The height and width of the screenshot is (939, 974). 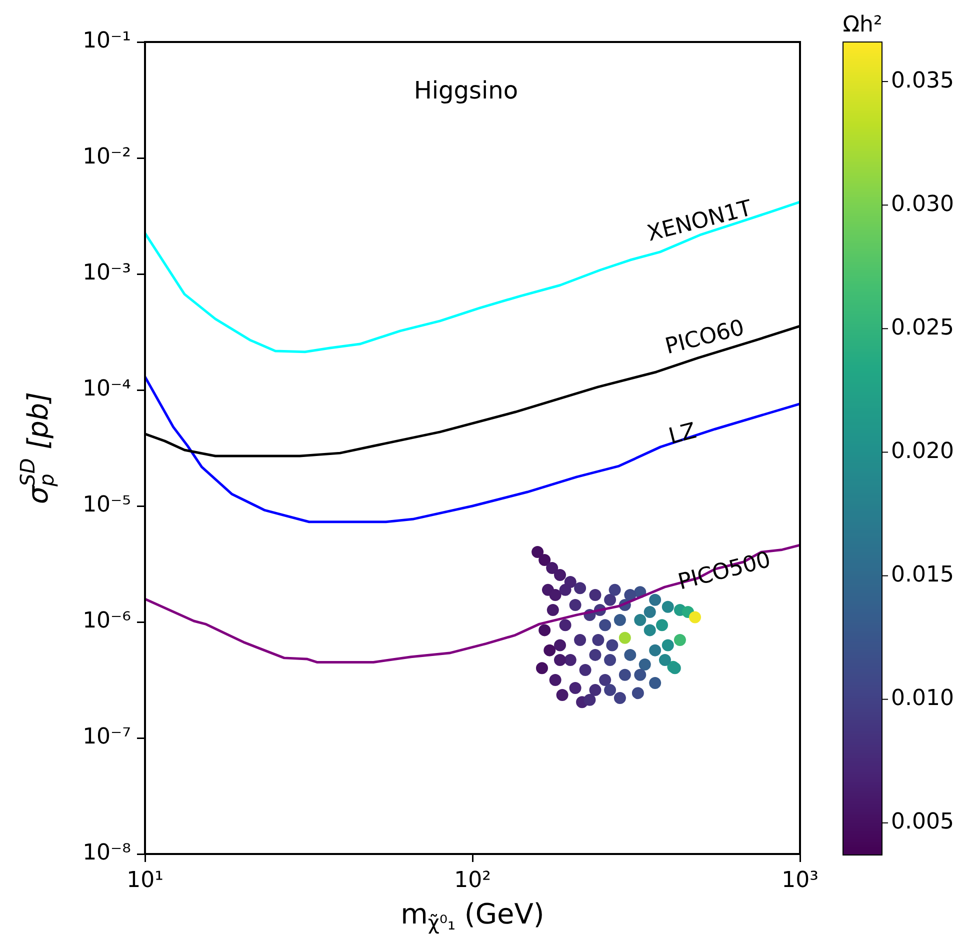 I want to click on color-bar-label: 0.015, so click(x=922, y=575).